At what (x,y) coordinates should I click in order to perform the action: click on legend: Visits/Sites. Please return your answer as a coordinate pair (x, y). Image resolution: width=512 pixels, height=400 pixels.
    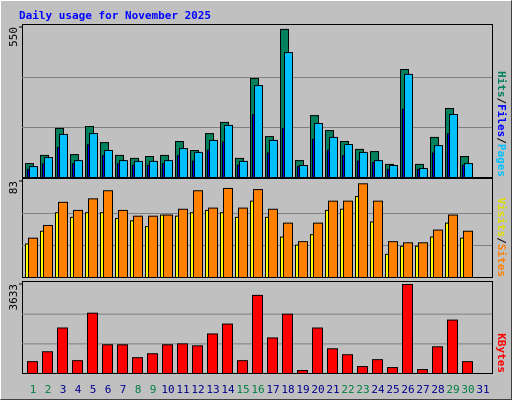
    Looking at the image, I should click on (501, 238).